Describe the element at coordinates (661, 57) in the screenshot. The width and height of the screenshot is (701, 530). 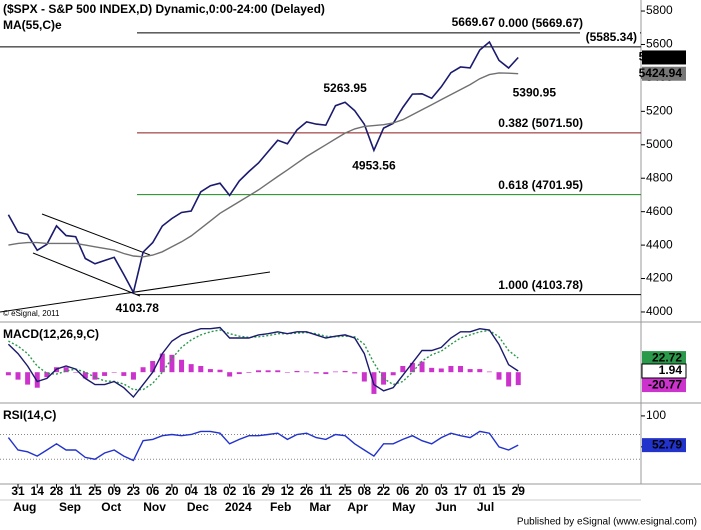
I see `value-box-label: 5522.30` at that location.